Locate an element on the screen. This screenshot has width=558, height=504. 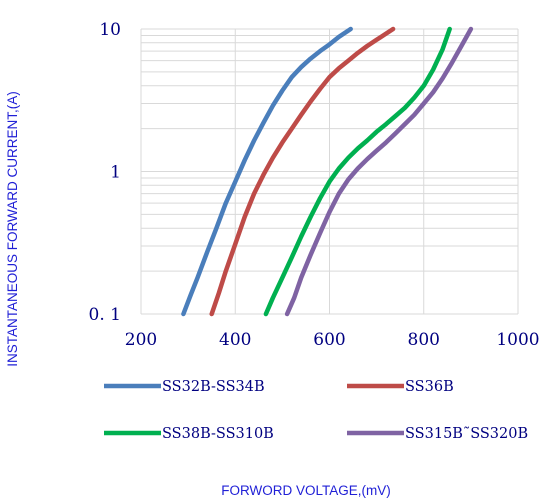
legend-label: SS38B-SS310B is located at coordinates (218, 434).